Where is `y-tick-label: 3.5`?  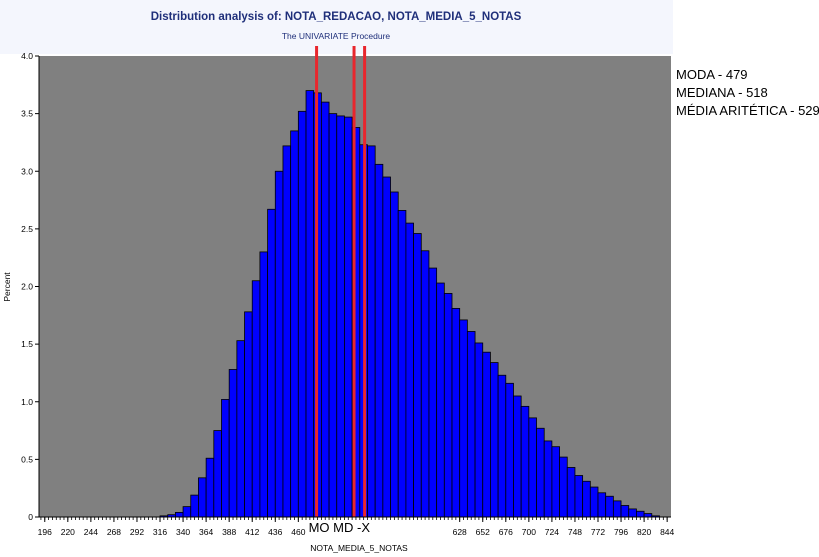 y-tick-label: 3.5 is located at coordinates (27, 114).